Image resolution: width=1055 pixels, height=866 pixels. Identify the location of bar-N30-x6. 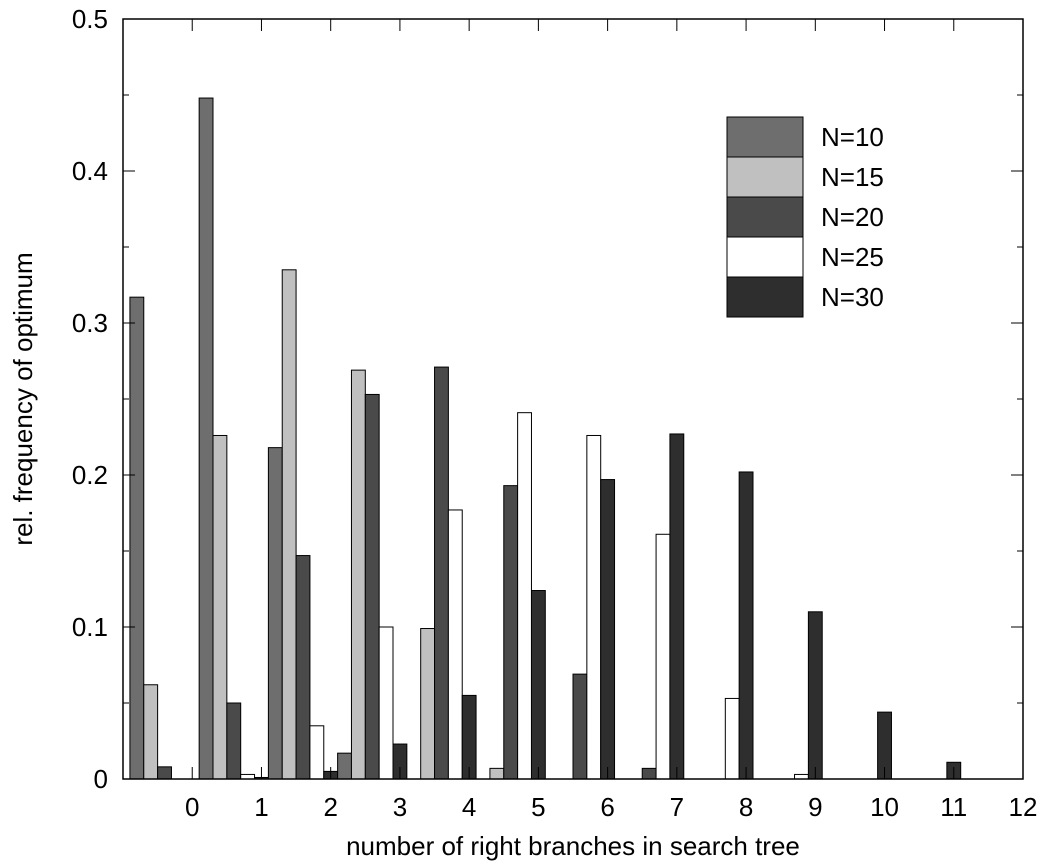
(608, 629).